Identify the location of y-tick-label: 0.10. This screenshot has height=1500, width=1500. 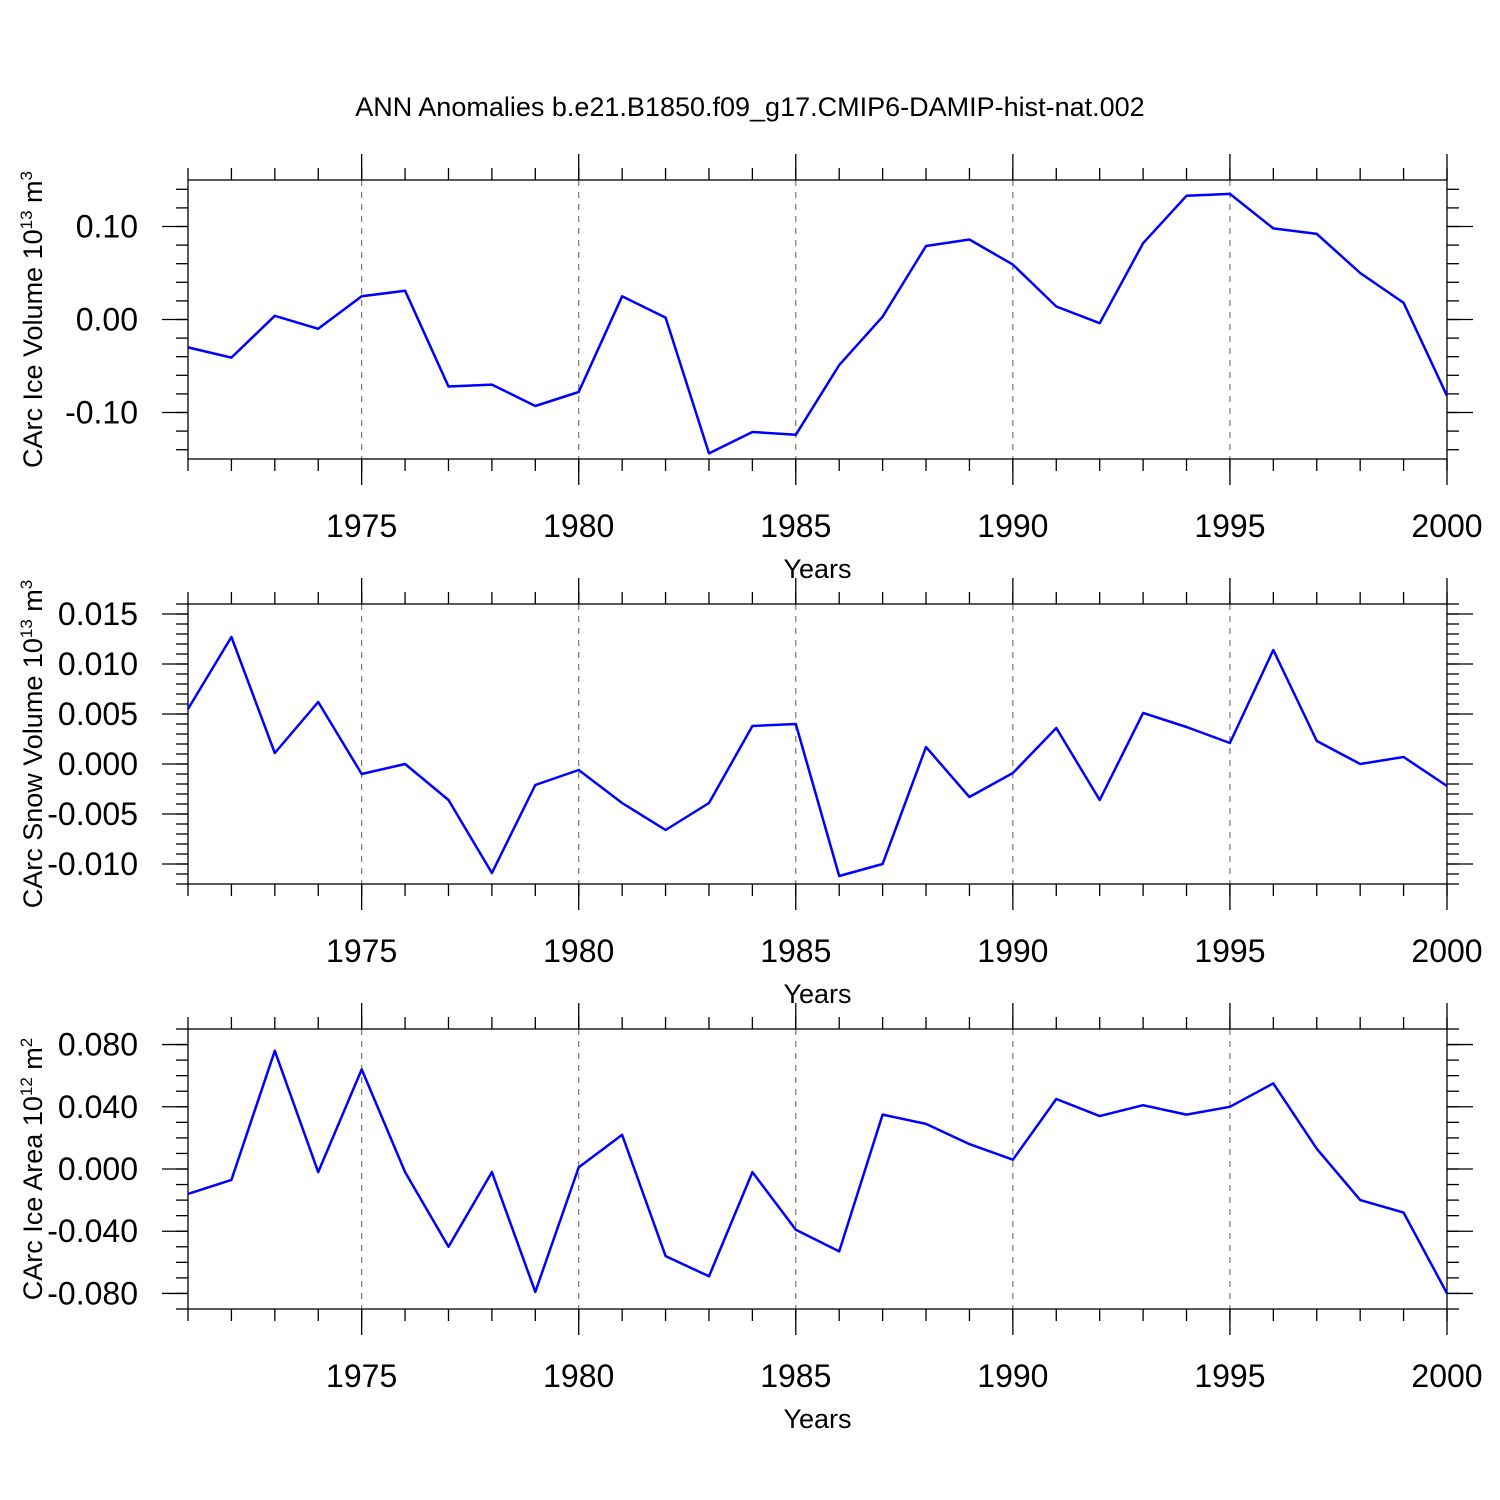
(107, 227).